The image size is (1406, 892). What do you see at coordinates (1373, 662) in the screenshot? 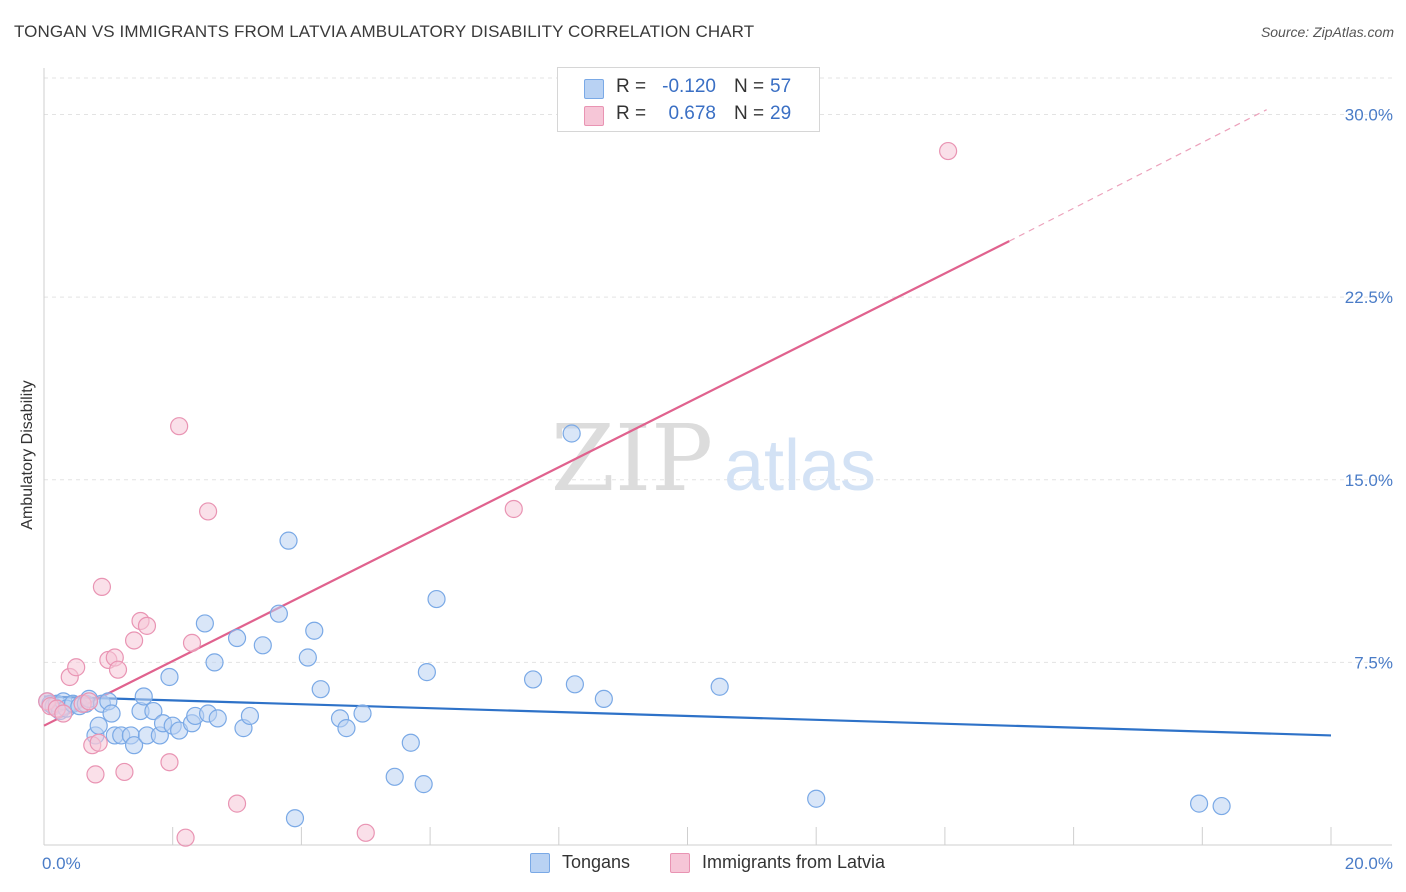
I see `y-tick-label: 7.5%` at bounding box center [1373, 662].